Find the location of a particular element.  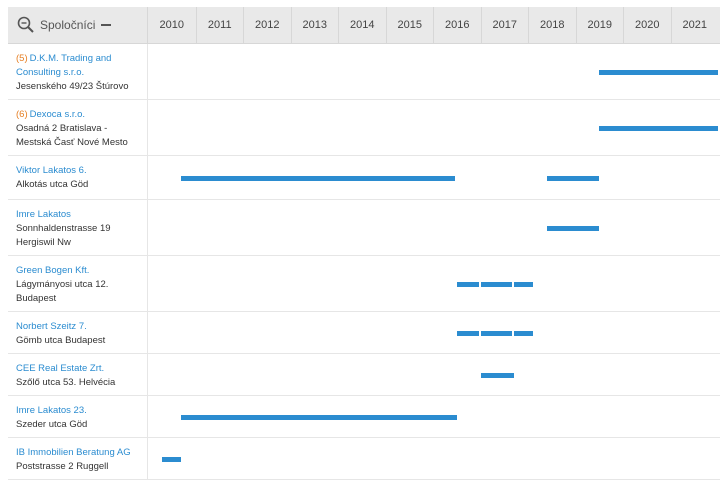

owner-row: Norbert Szeitz 7. Gömb utca Budapest is located at coordinates (364, 333).